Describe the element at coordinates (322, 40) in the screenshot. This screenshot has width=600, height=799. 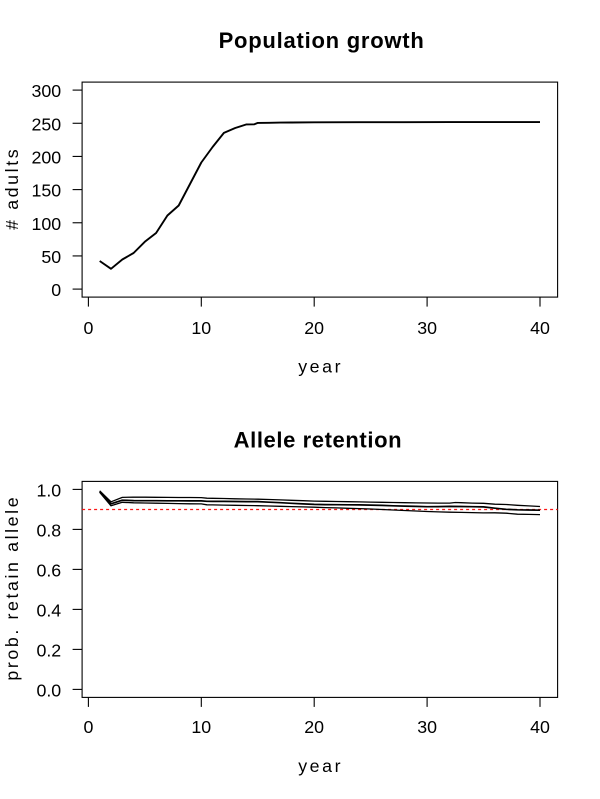
I see `svg-text: Population growth` at that location.